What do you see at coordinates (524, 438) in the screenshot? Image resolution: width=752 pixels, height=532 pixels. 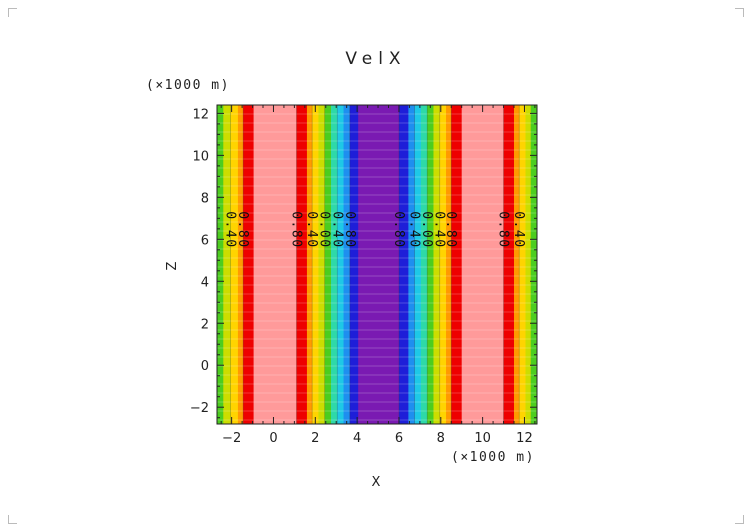 I see `x-tick-label: 12` at bounding box center [524, 438].